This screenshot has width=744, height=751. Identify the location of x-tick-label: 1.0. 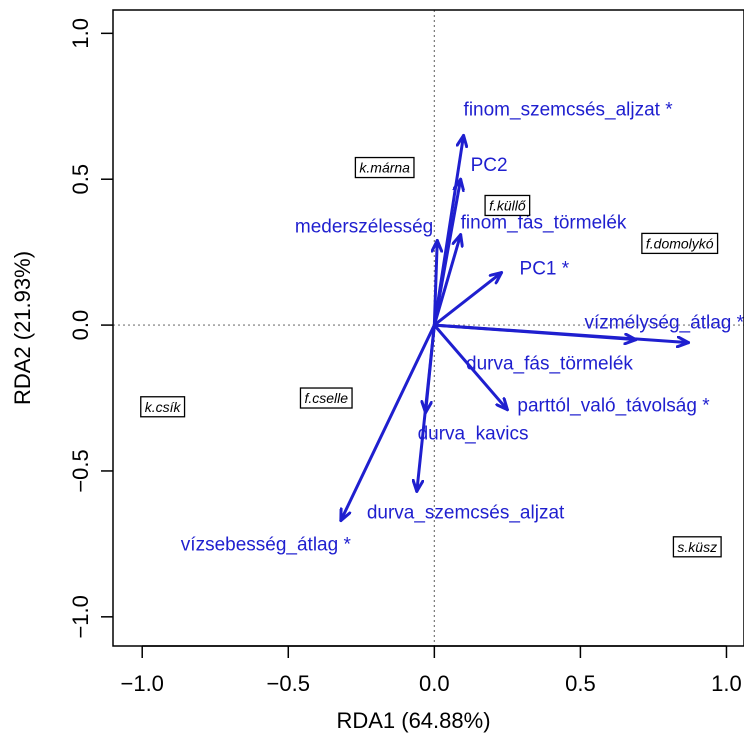
(726, 683).